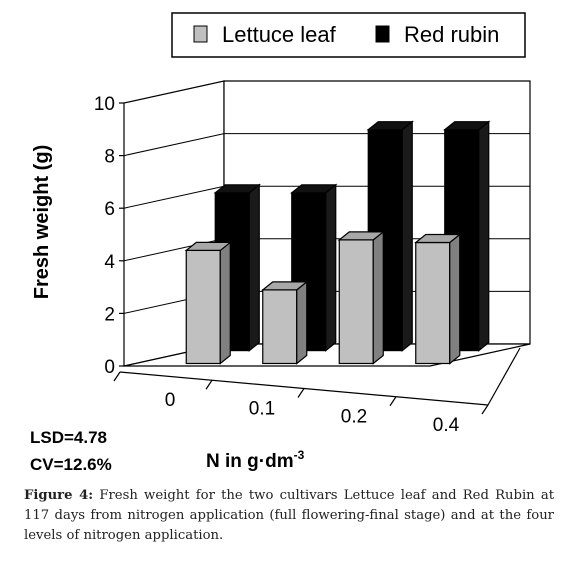  I want to click on legend-box, so click(348, 35).